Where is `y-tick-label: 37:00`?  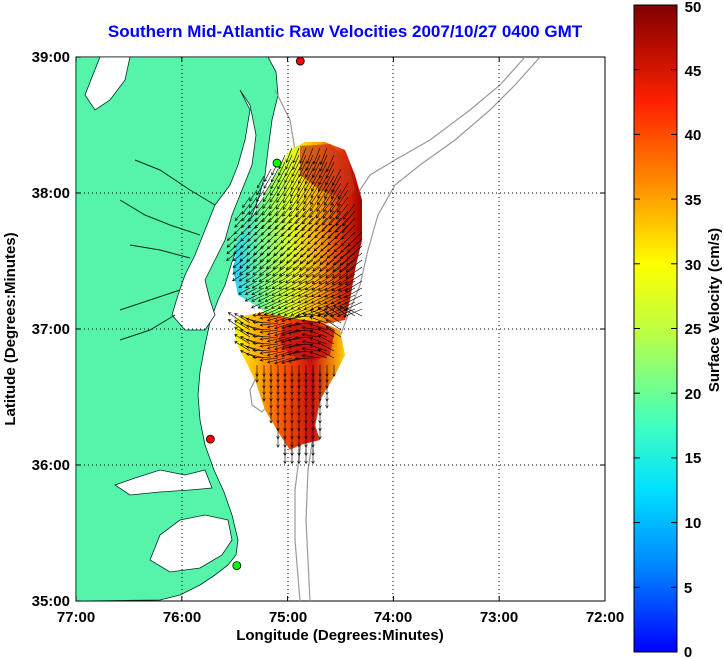
y-tick-label: 37:00 is located at coordinates (51, 329).